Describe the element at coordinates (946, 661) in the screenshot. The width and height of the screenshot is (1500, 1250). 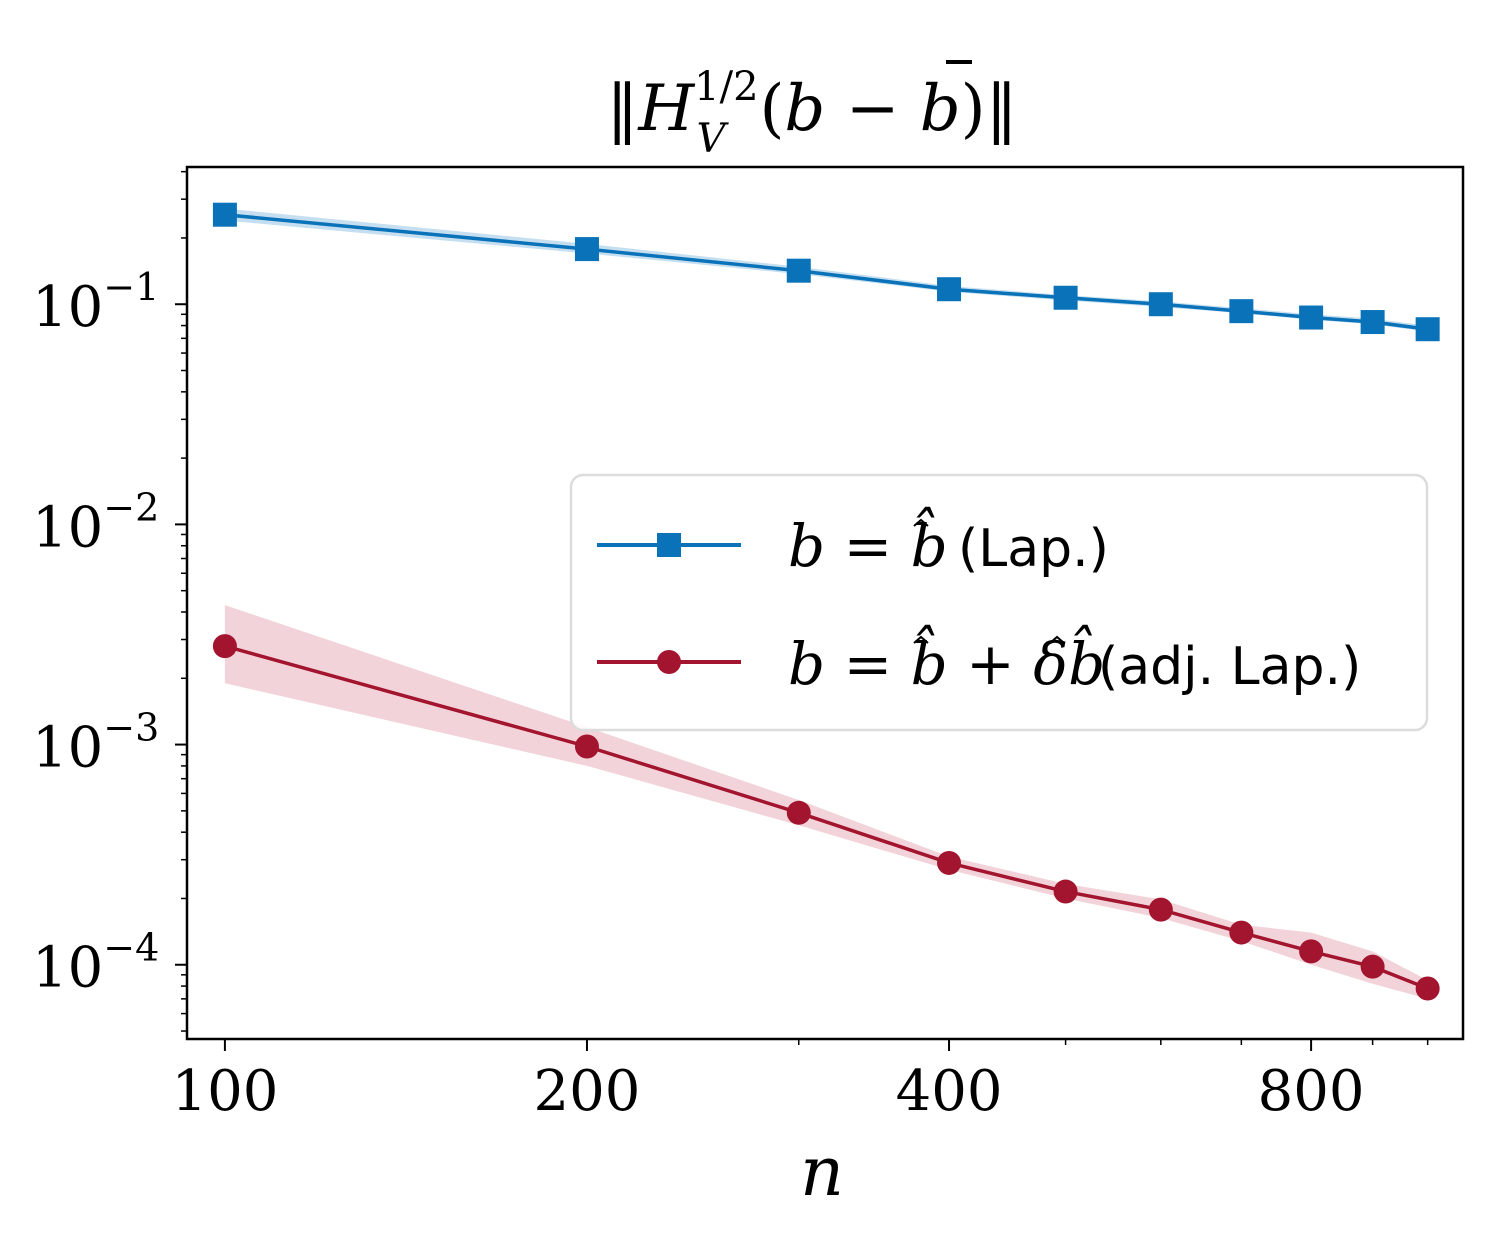
I see `legend-label-adjusted-math: b = b̂ + δb̂` at that location.